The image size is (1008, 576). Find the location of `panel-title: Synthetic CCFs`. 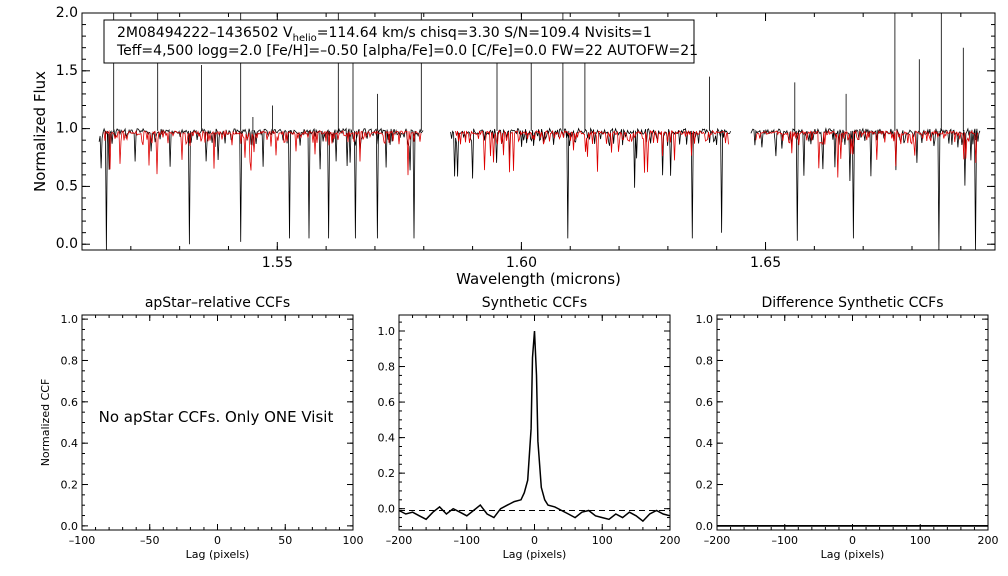

panel-title: Synthetic CCFs is located at coordinates (534, 303).